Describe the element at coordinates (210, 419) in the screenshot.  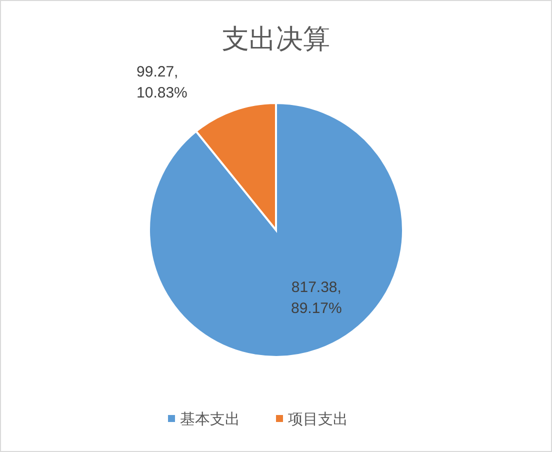
I see `legend-label: 基本支出` at that location.